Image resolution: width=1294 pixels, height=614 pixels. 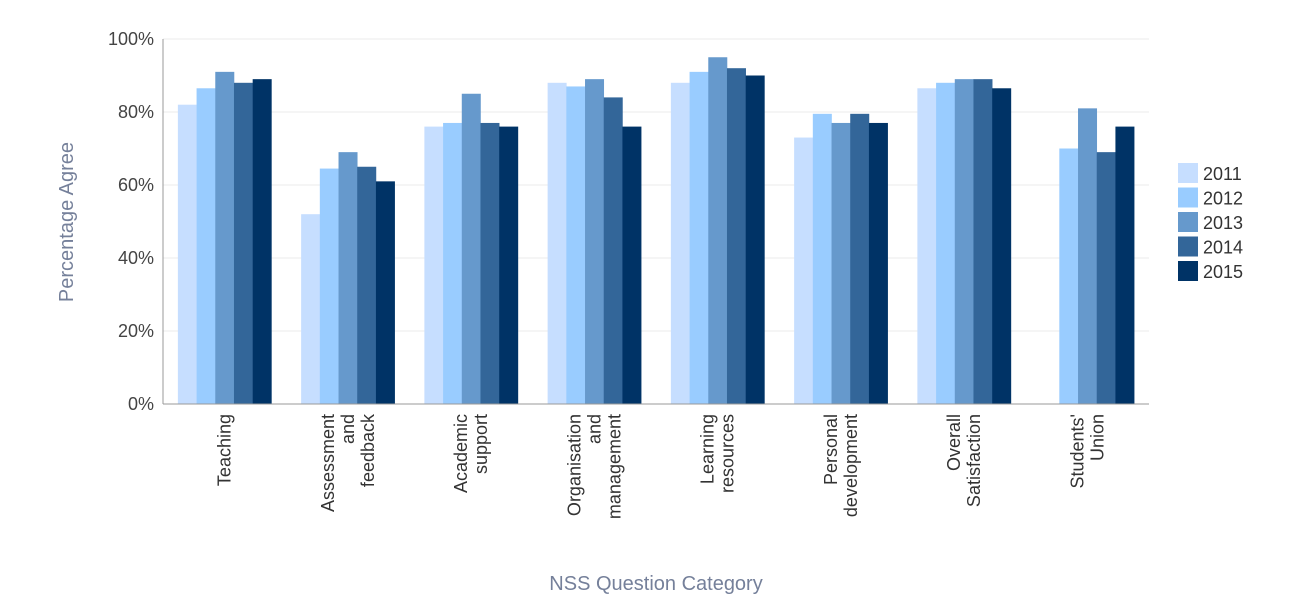 What do you see at coordinates (1188, 271) in the screenshot?
I see `legend-swatch-2015` at bounding box center [1188, 271].